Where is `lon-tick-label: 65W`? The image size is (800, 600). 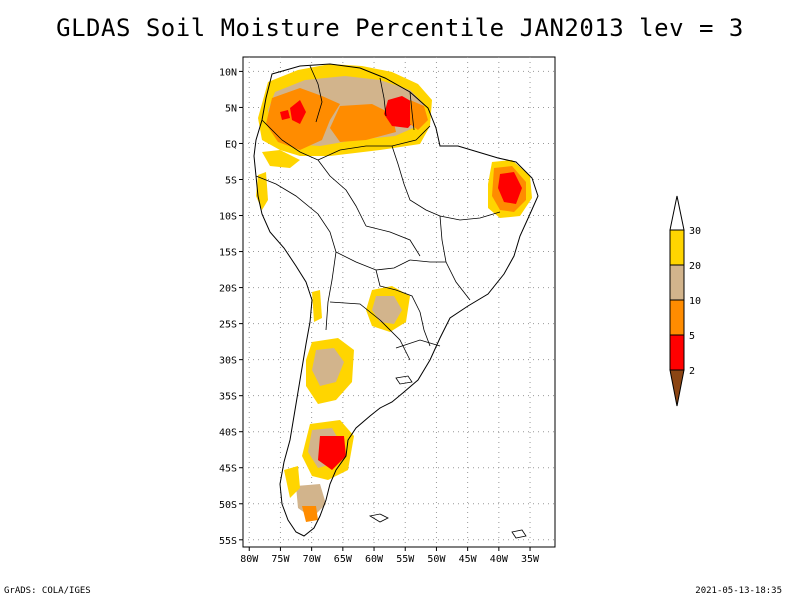 lon-tick-label: 65W is located at coordinates (343, 559).